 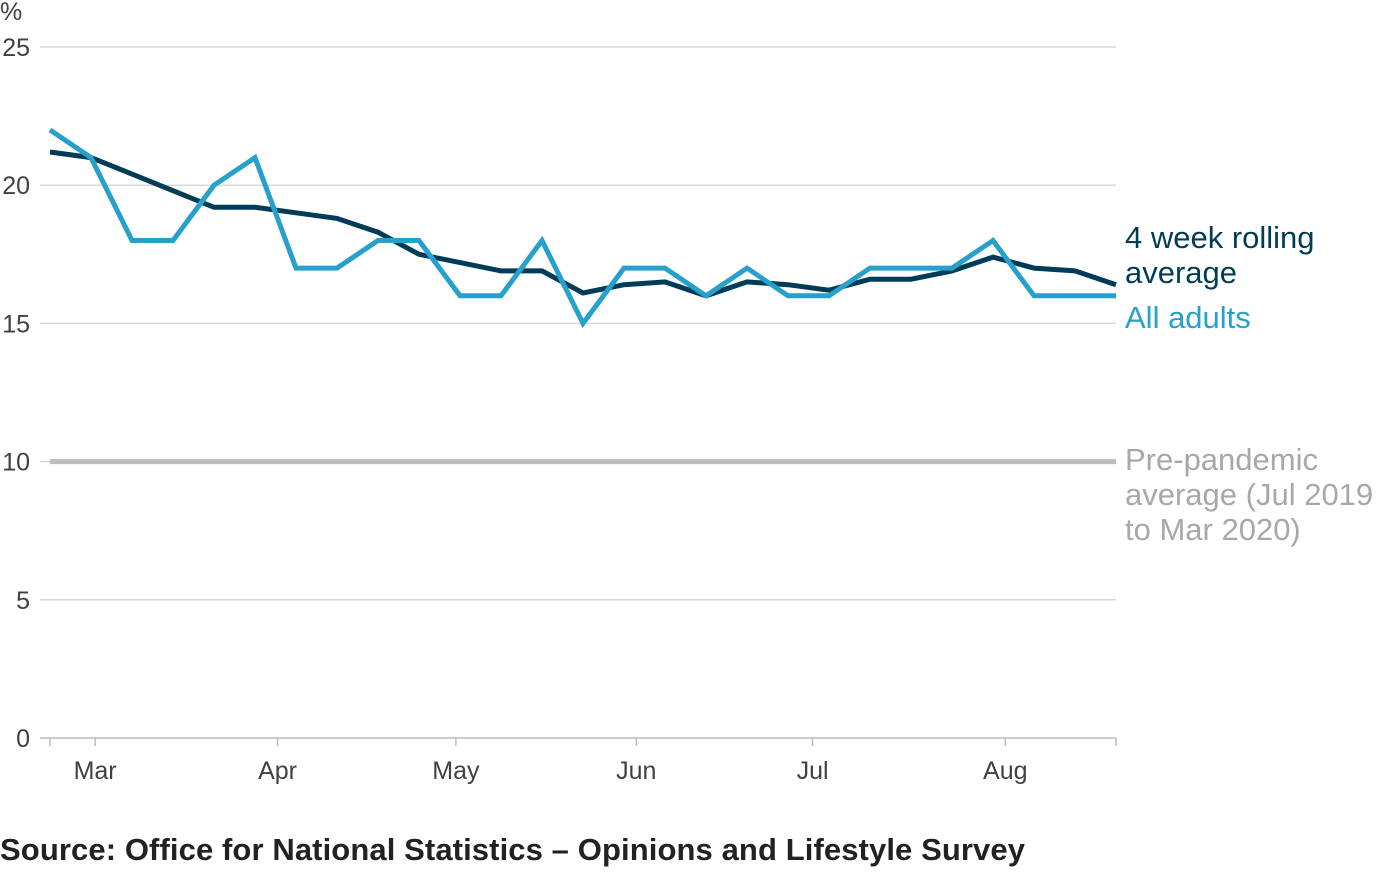 What do you see at coordinates (1188, 317) in the screenshot?
I see `series-label-all_adults-line-0: All adults` at bounding box center [1188, 317].